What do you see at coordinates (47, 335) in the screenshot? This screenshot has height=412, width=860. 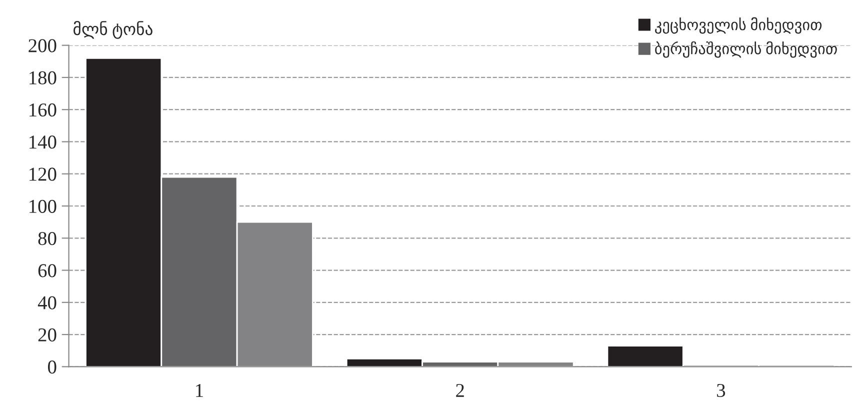 I see `y-tick-label: 20` at bounding box center [47, 335].